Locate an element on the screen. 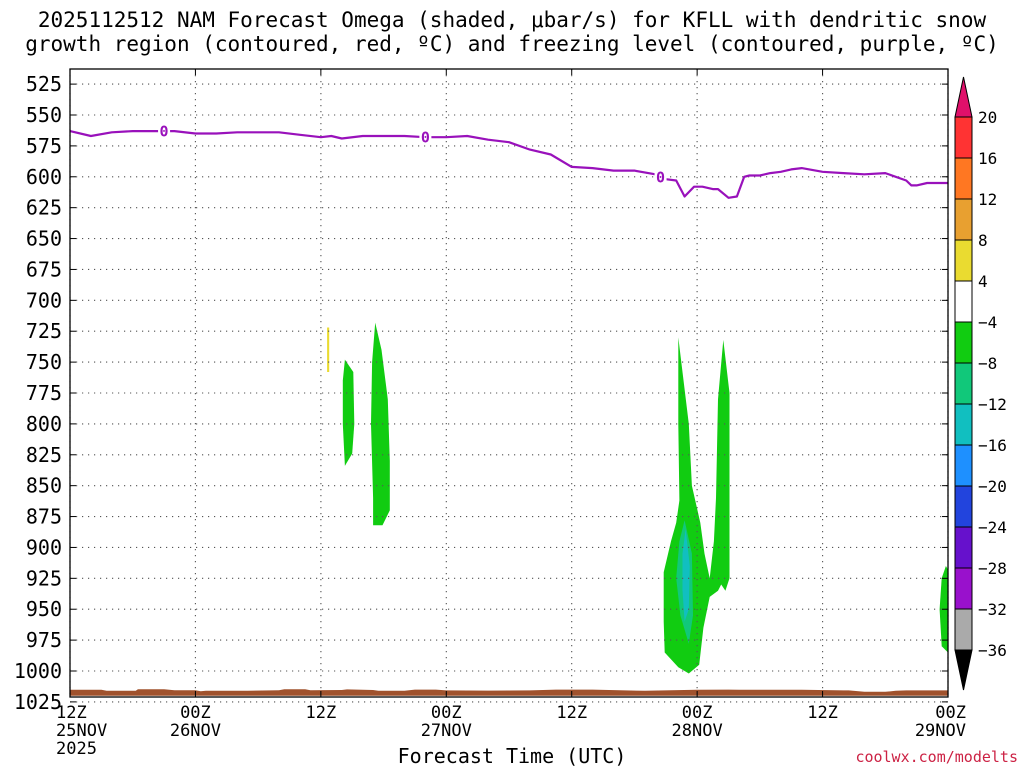 Image resolution: width=1024 pixels, height=768 pixels. y-tick-label: 925 is located at coordinates (44, 578).